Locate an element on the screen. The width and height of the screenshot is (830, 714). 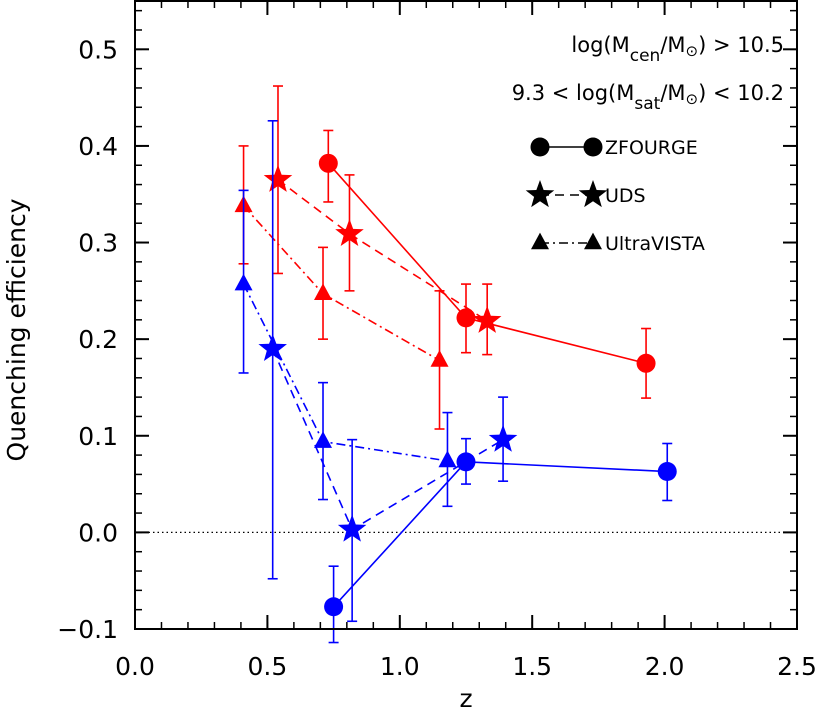
legend-item-ultravista: UltraVISTA is located at coordinates (618, 243).